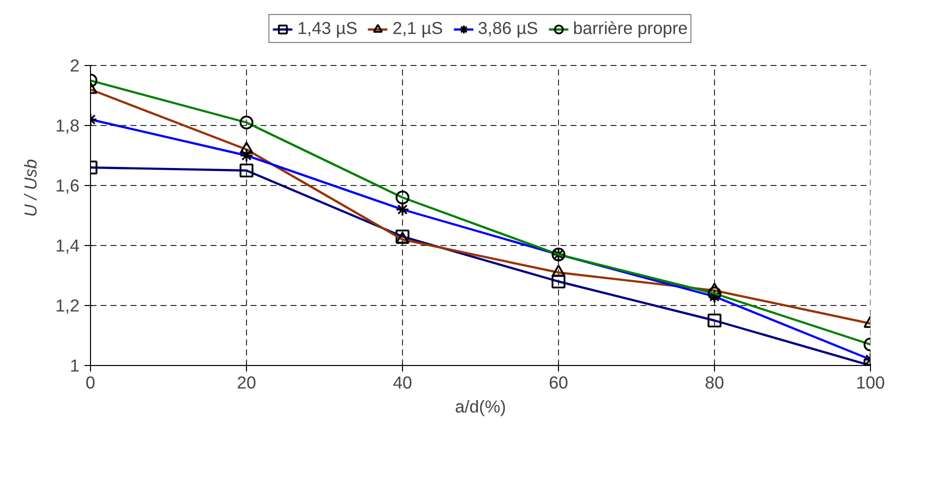  What do you see at coordinates (75, 66) in the screenshot?
I see `y-tick-label: 2` at bounding box center [75, 66].